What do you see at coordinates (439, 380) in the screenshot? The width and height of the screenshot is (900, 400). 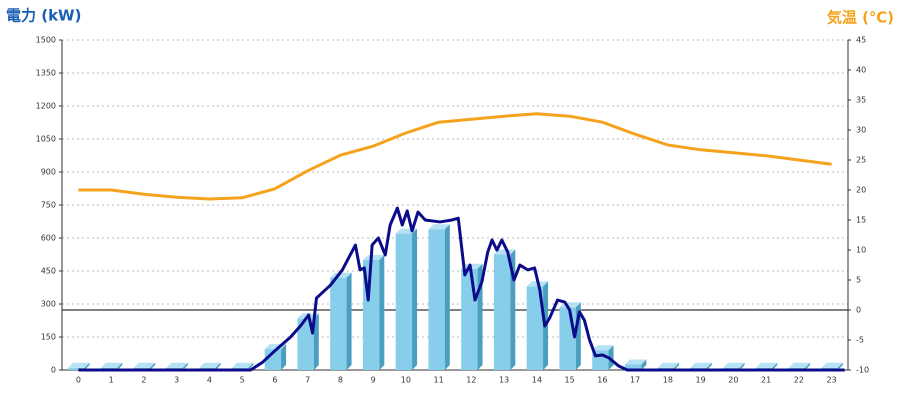 I see `x-tick-label: 11` at bounding box center [439, 380].